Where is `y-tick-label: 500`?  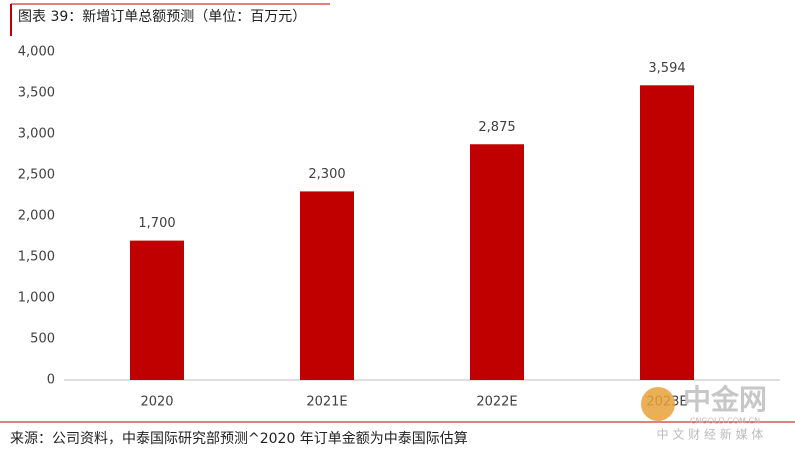 y-tick-label: 500 is located at coordinates (42, 339).